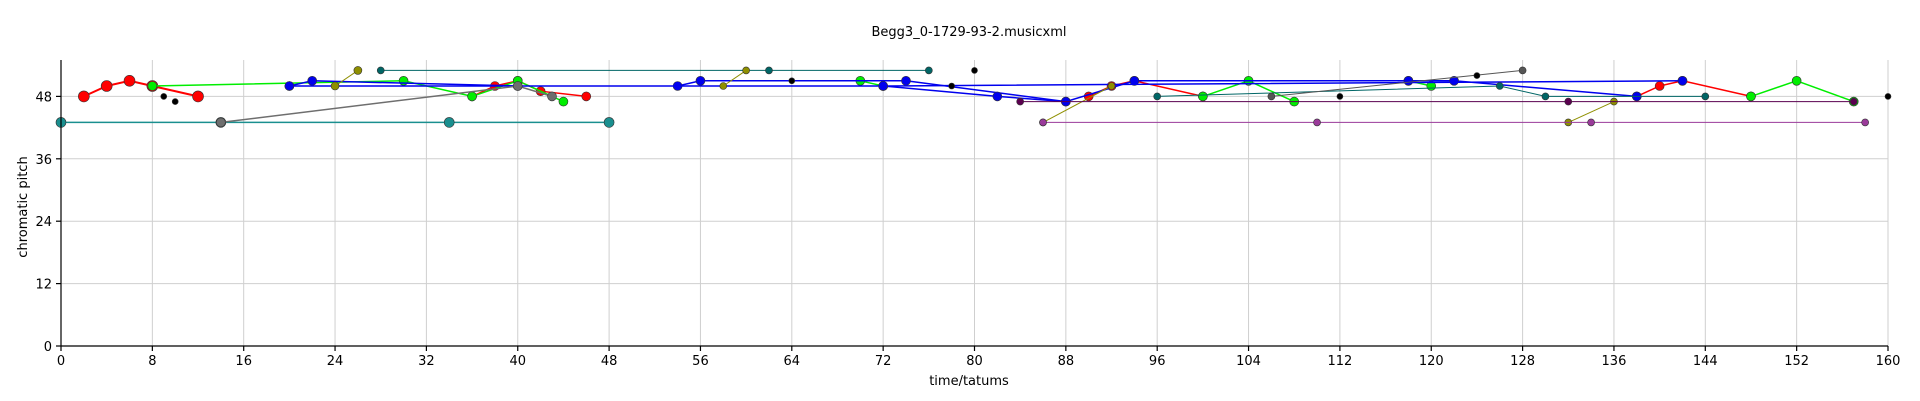 Image resolution: width=1920 pixels, height=401 pixels. I want to click on y-tick-label: 12, so click(43, 285).